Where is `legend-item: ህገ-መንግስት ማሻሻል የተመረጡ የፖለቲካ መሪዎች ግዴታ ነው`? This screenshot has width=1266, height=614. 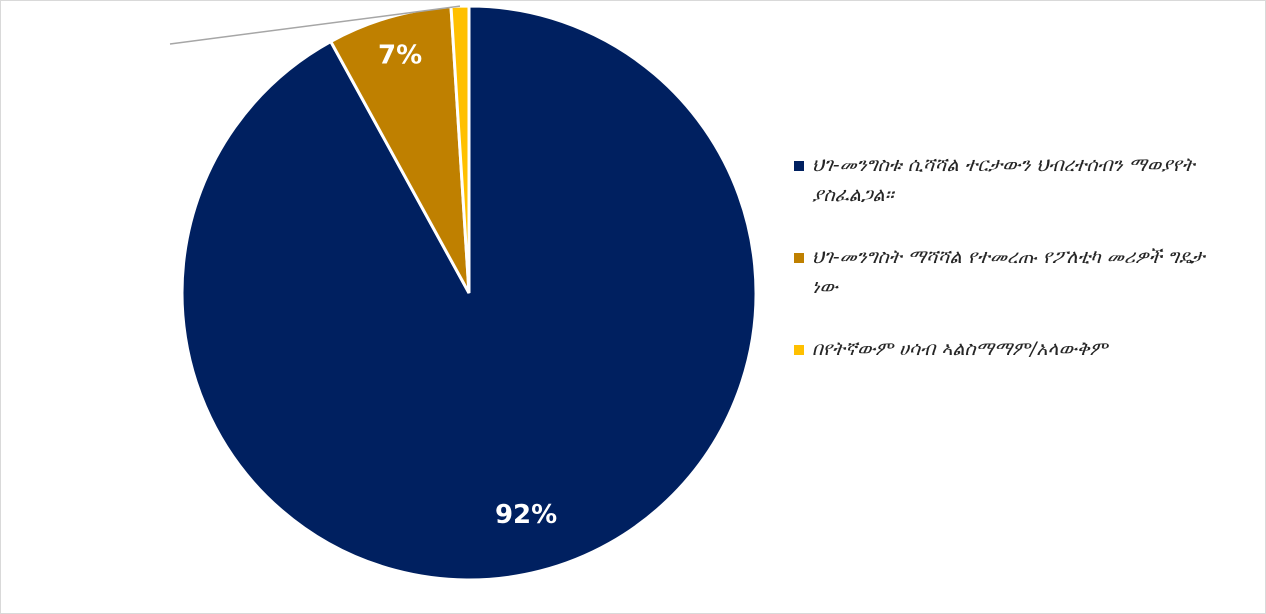 legend-item: ህገ-መንግስት ማሻሻል የተመረጡ የፖለቲካ መሪዎች ግዴታ ነው is located at coordinates (1010, 272).